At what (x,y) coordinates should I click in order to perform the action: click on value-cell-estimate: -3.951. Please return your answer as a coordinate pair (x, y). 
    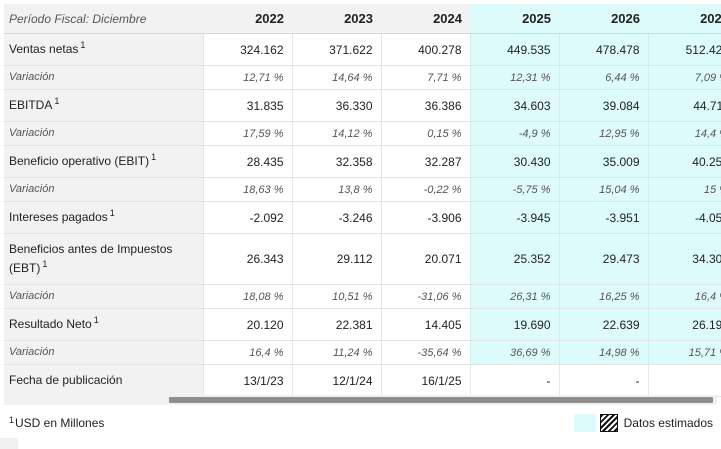
    Looking at the image, I should click on (603, 217).